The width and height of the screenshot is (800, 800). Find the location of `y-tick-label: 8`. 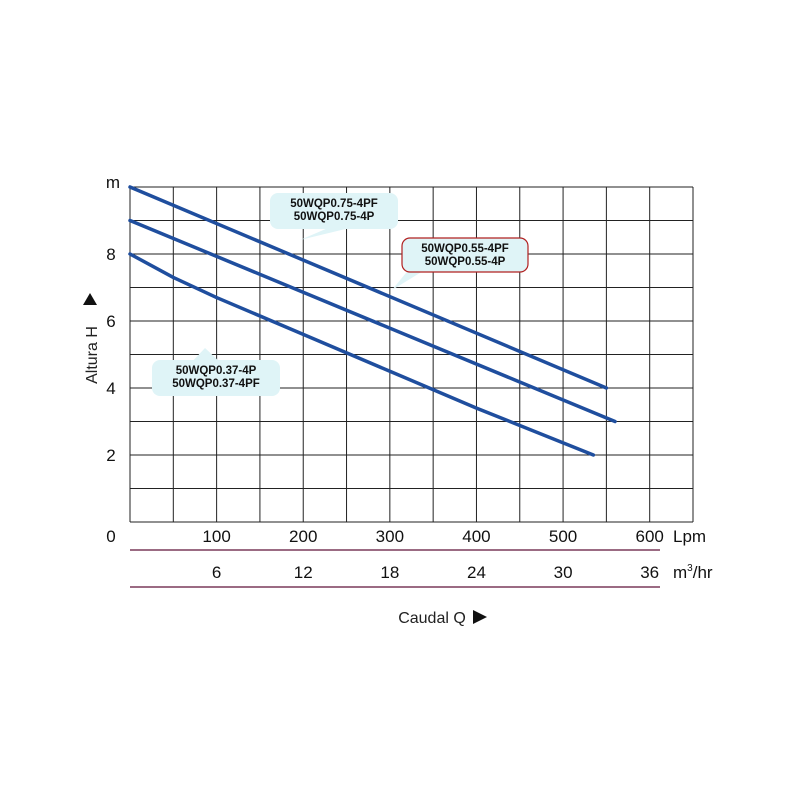

y-tick-label: 8 is located at coordinates (110, 254).